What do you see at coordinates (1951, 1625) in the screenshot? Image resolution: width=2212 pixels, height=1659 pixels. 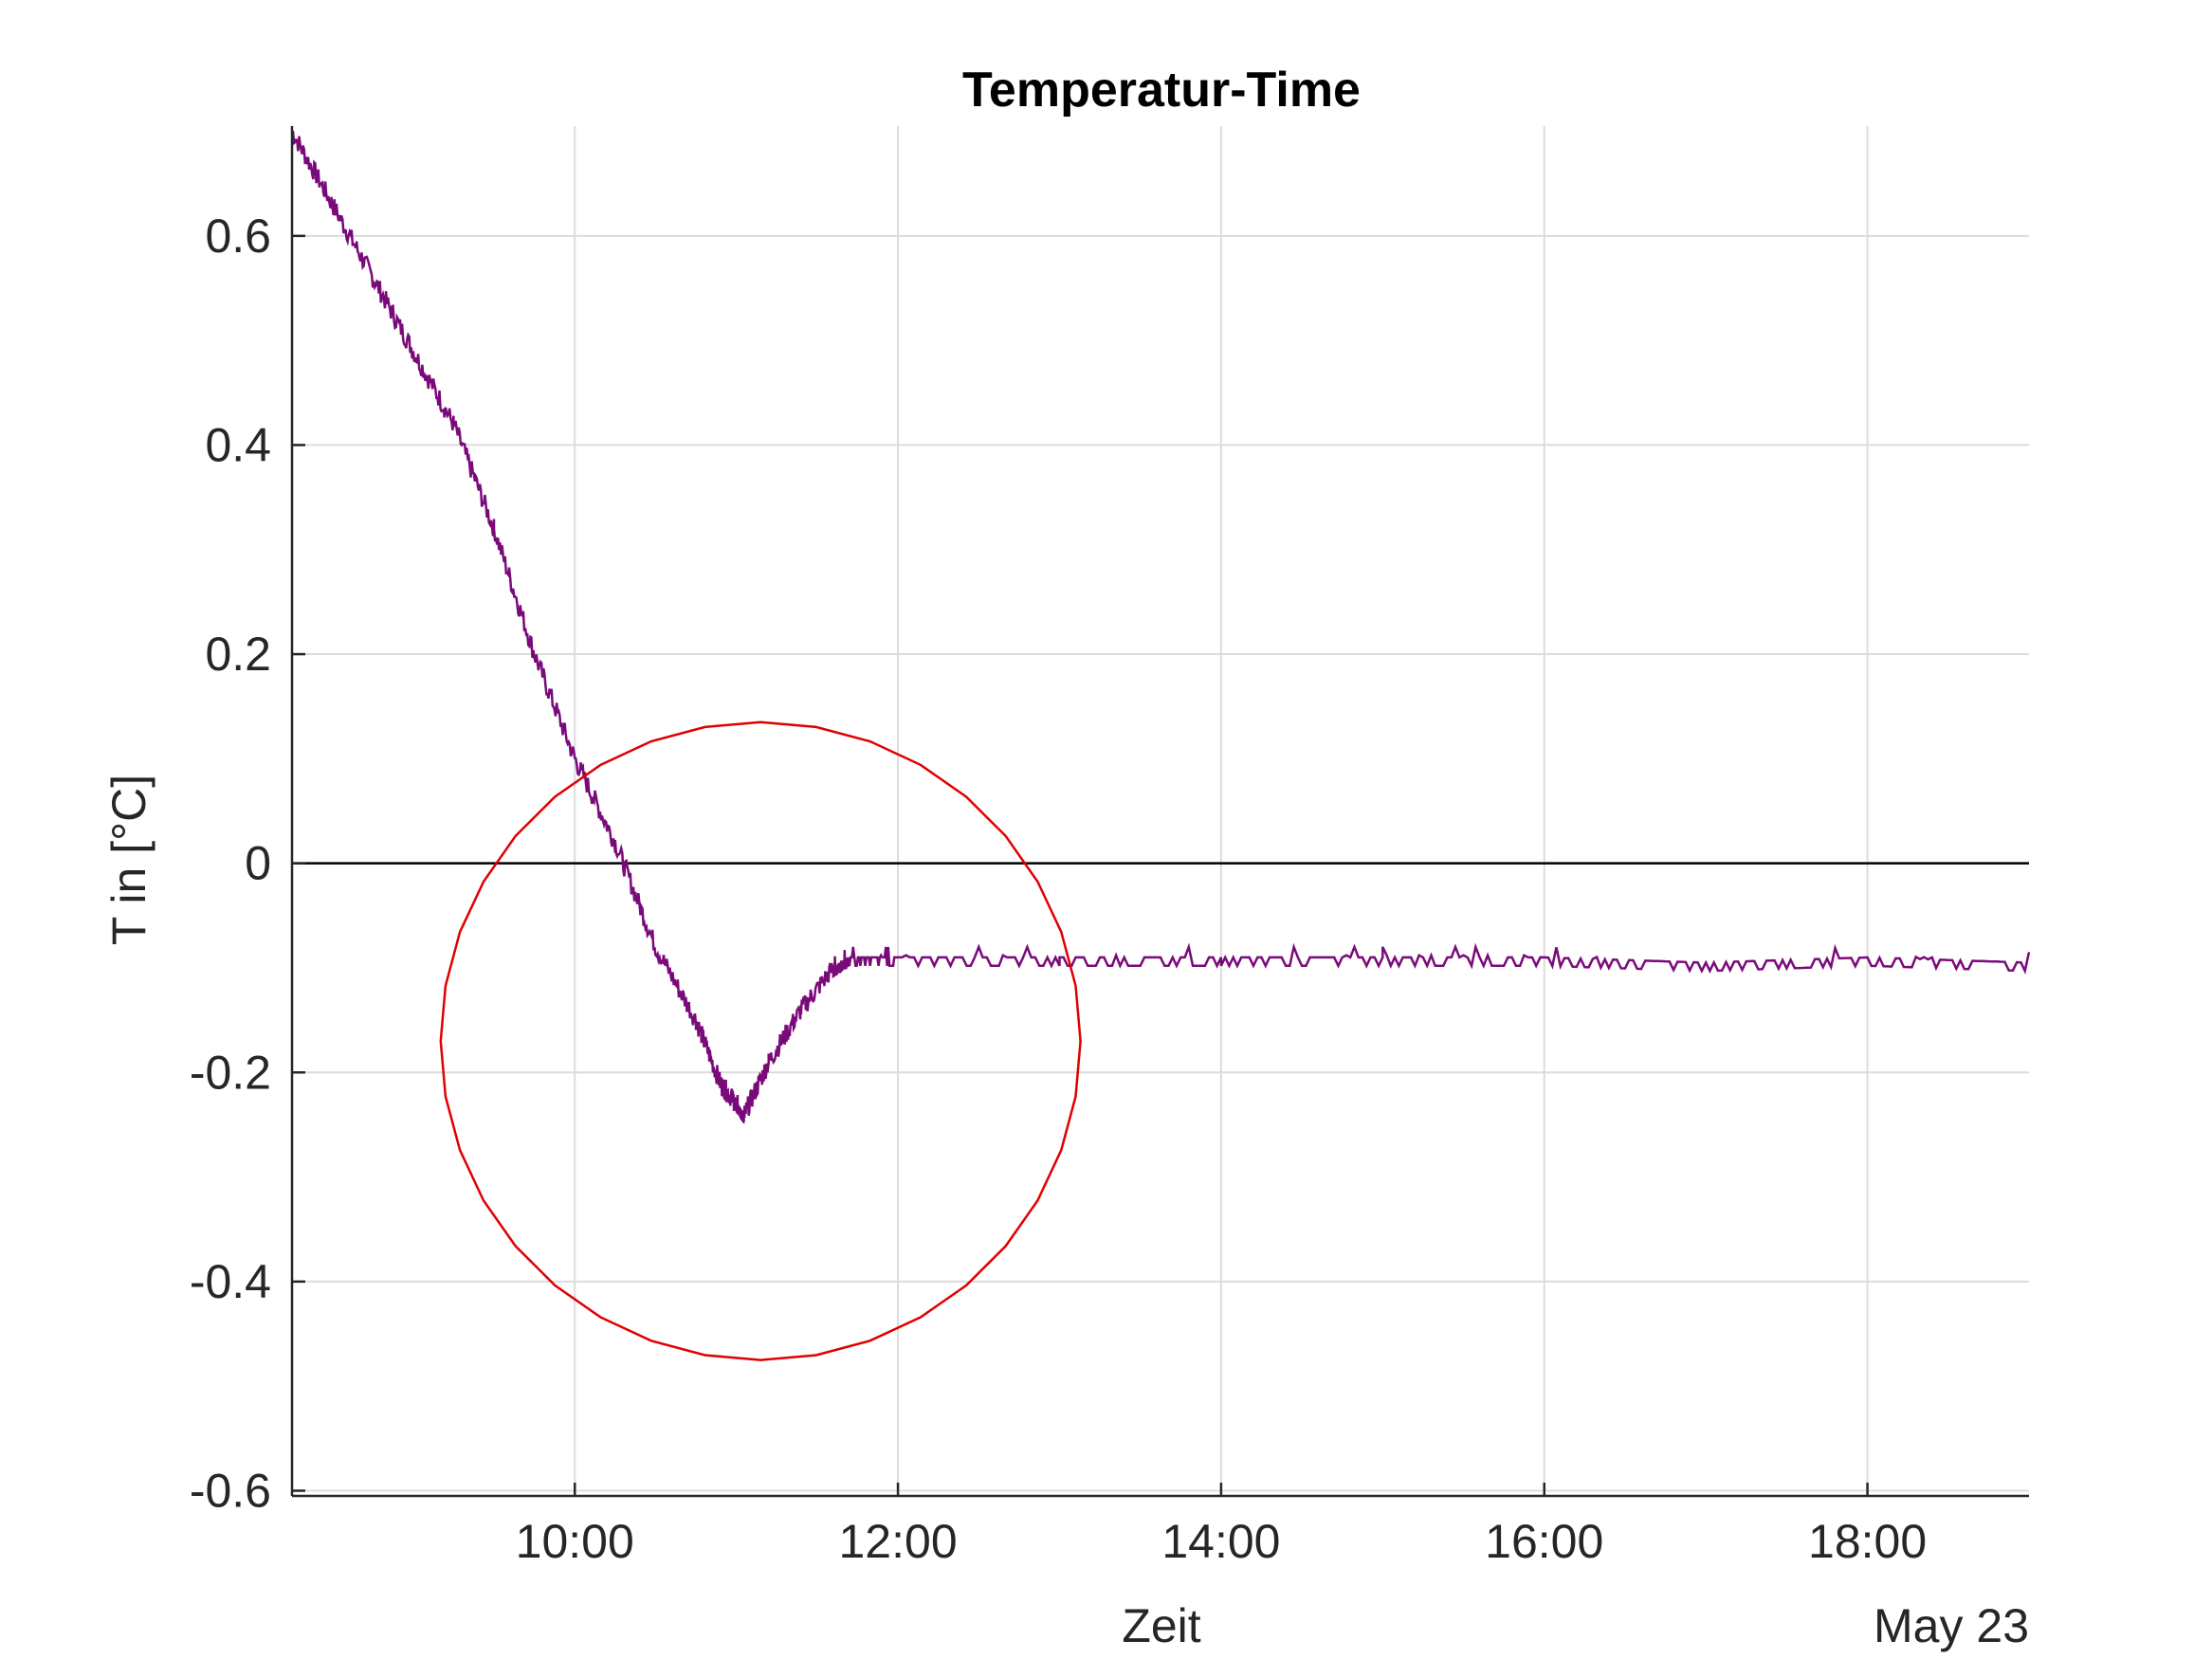 I see `date-label: May 23` at bounding box center [1951, 1625].